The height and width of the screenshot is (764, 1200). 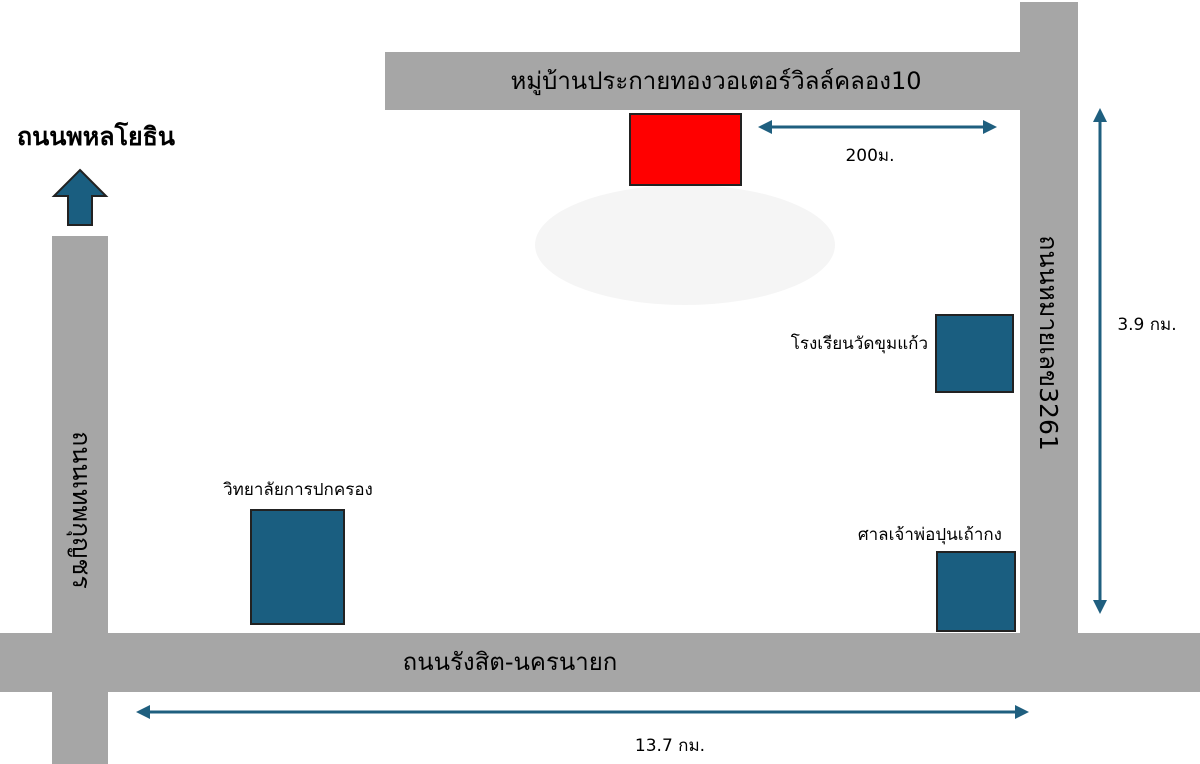 I want to click on school-marker, so click(x=974, y=353).